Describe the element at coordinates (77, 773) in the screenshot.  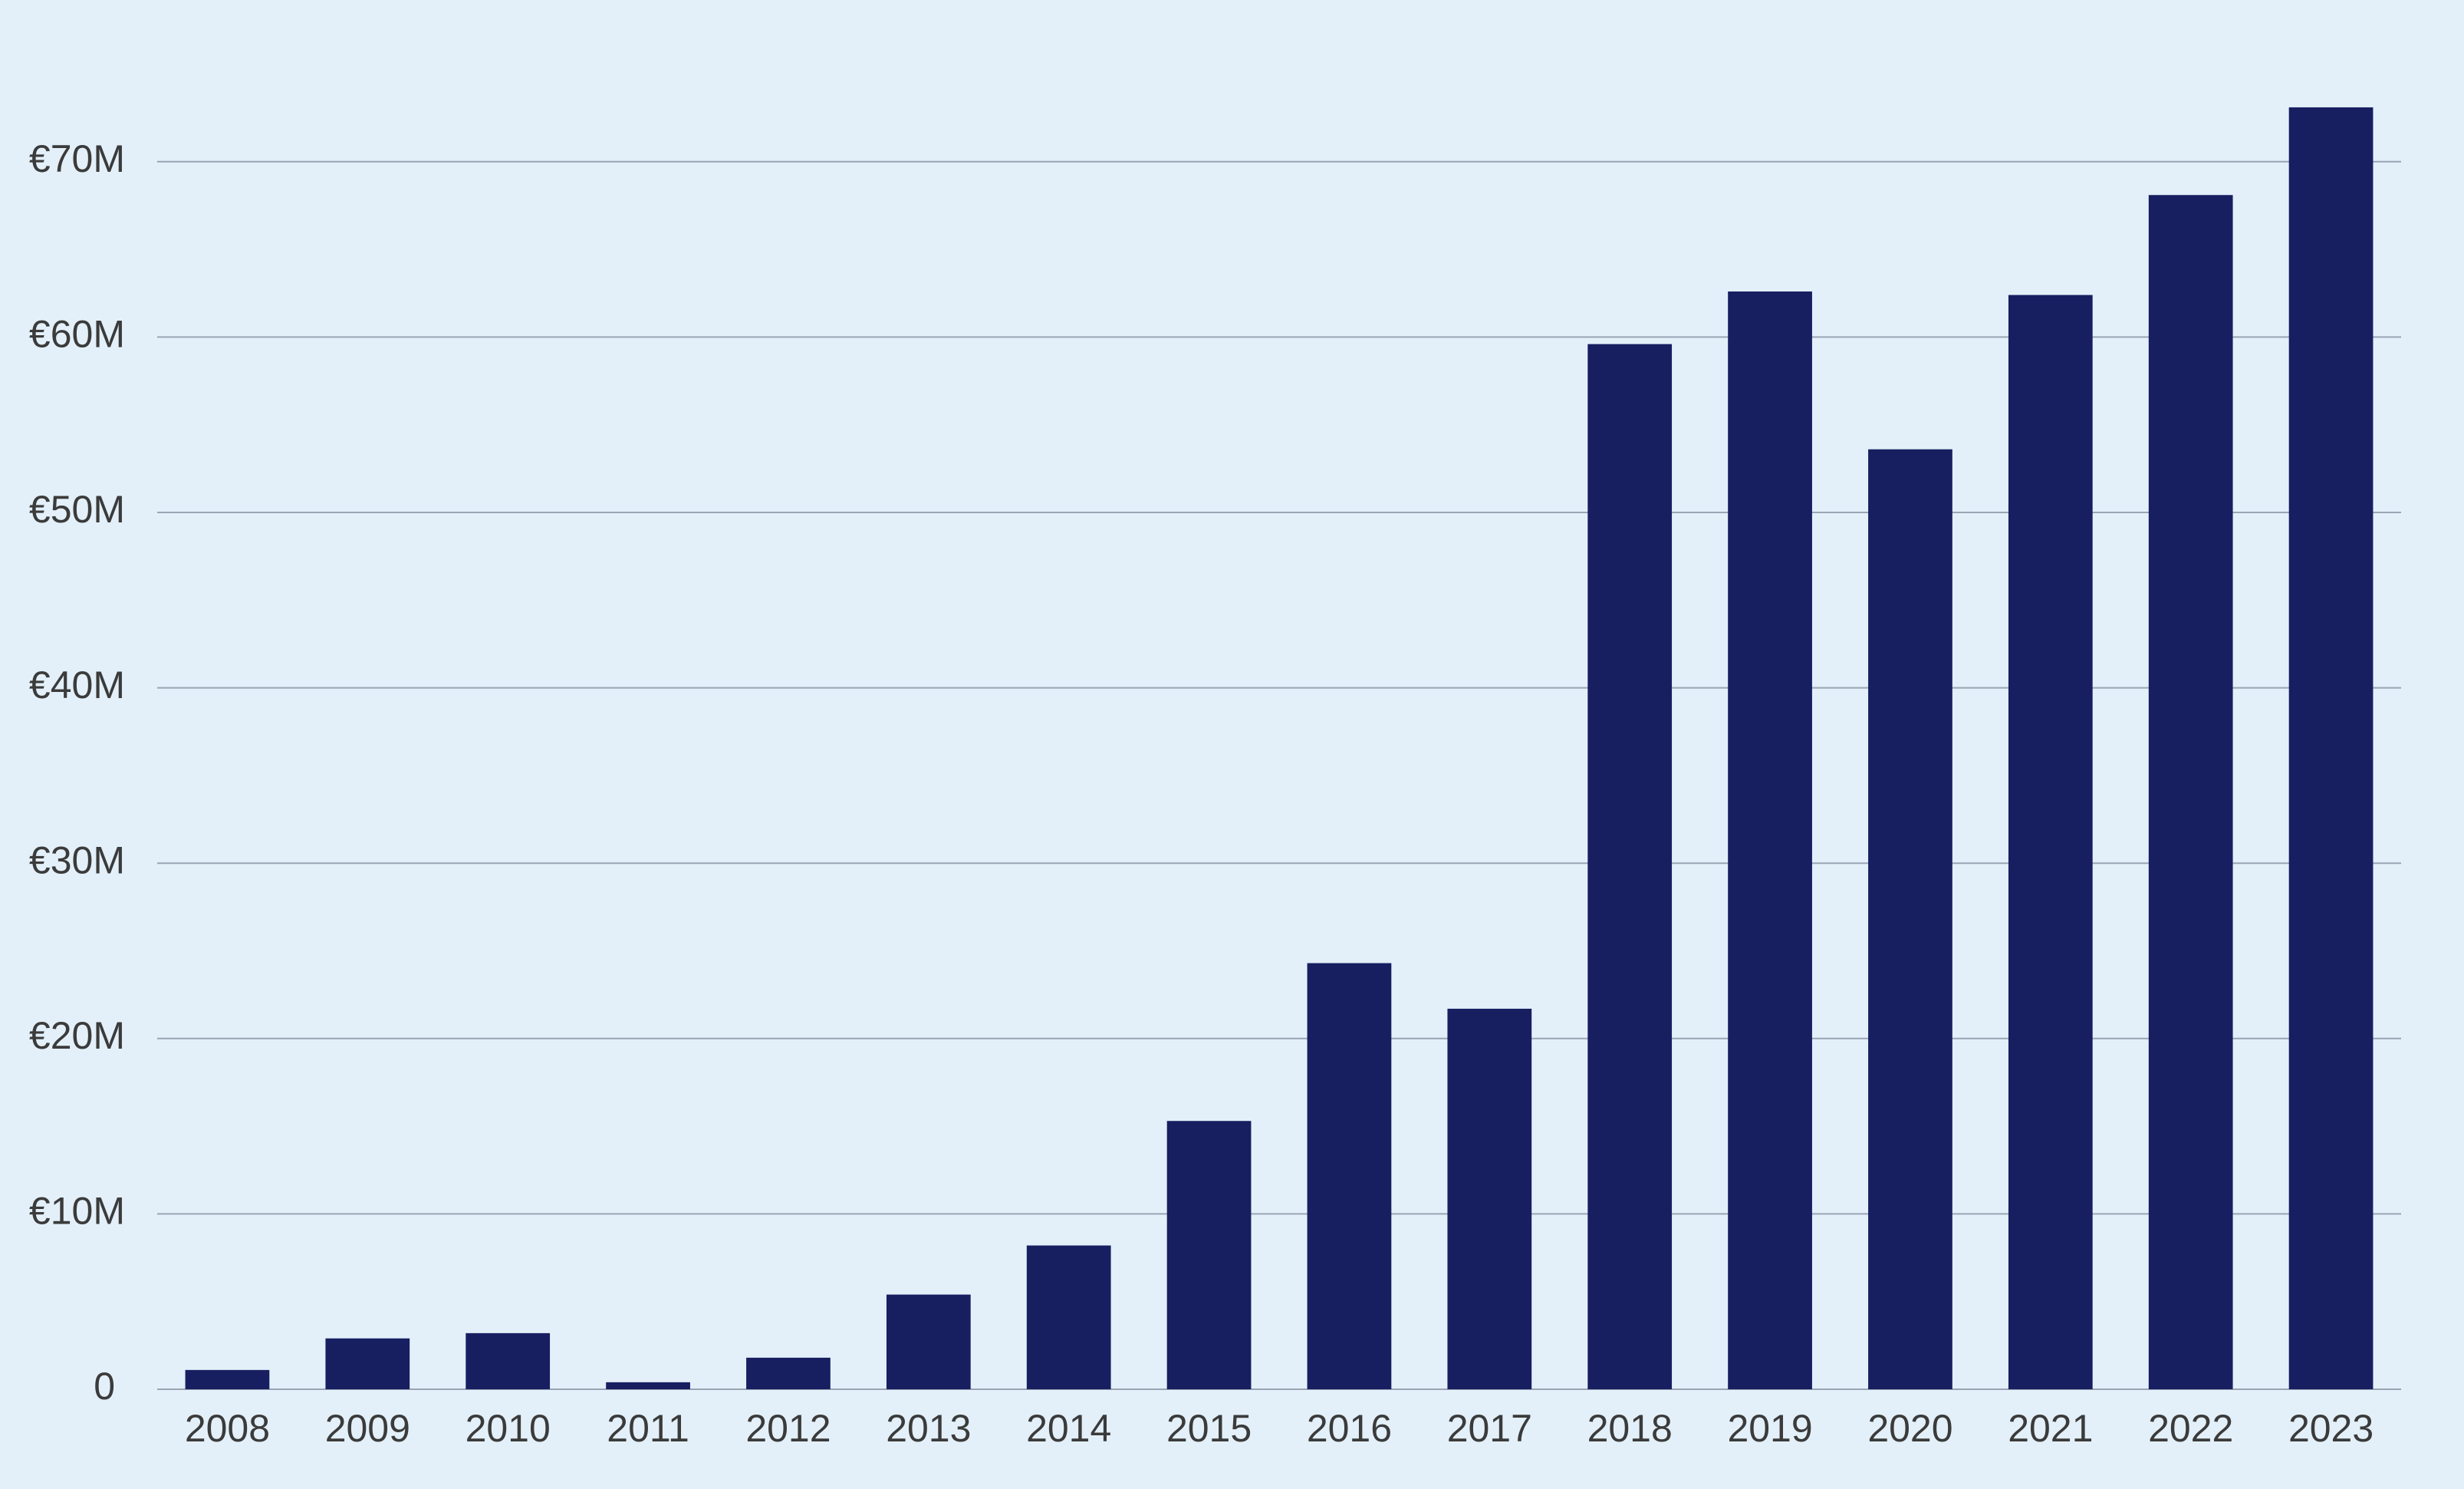
I see `y-axis-labels: 0 €10M €20M €30M €40M €50M €60M €70M` at that location.